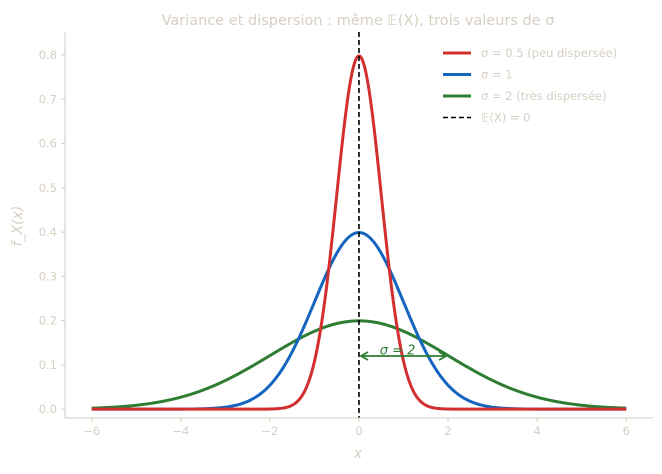  What do you see at coordinates (48, 188) in the screenshot?
I see `y-tick-label: 0.5` at bounding box center [48, 188].